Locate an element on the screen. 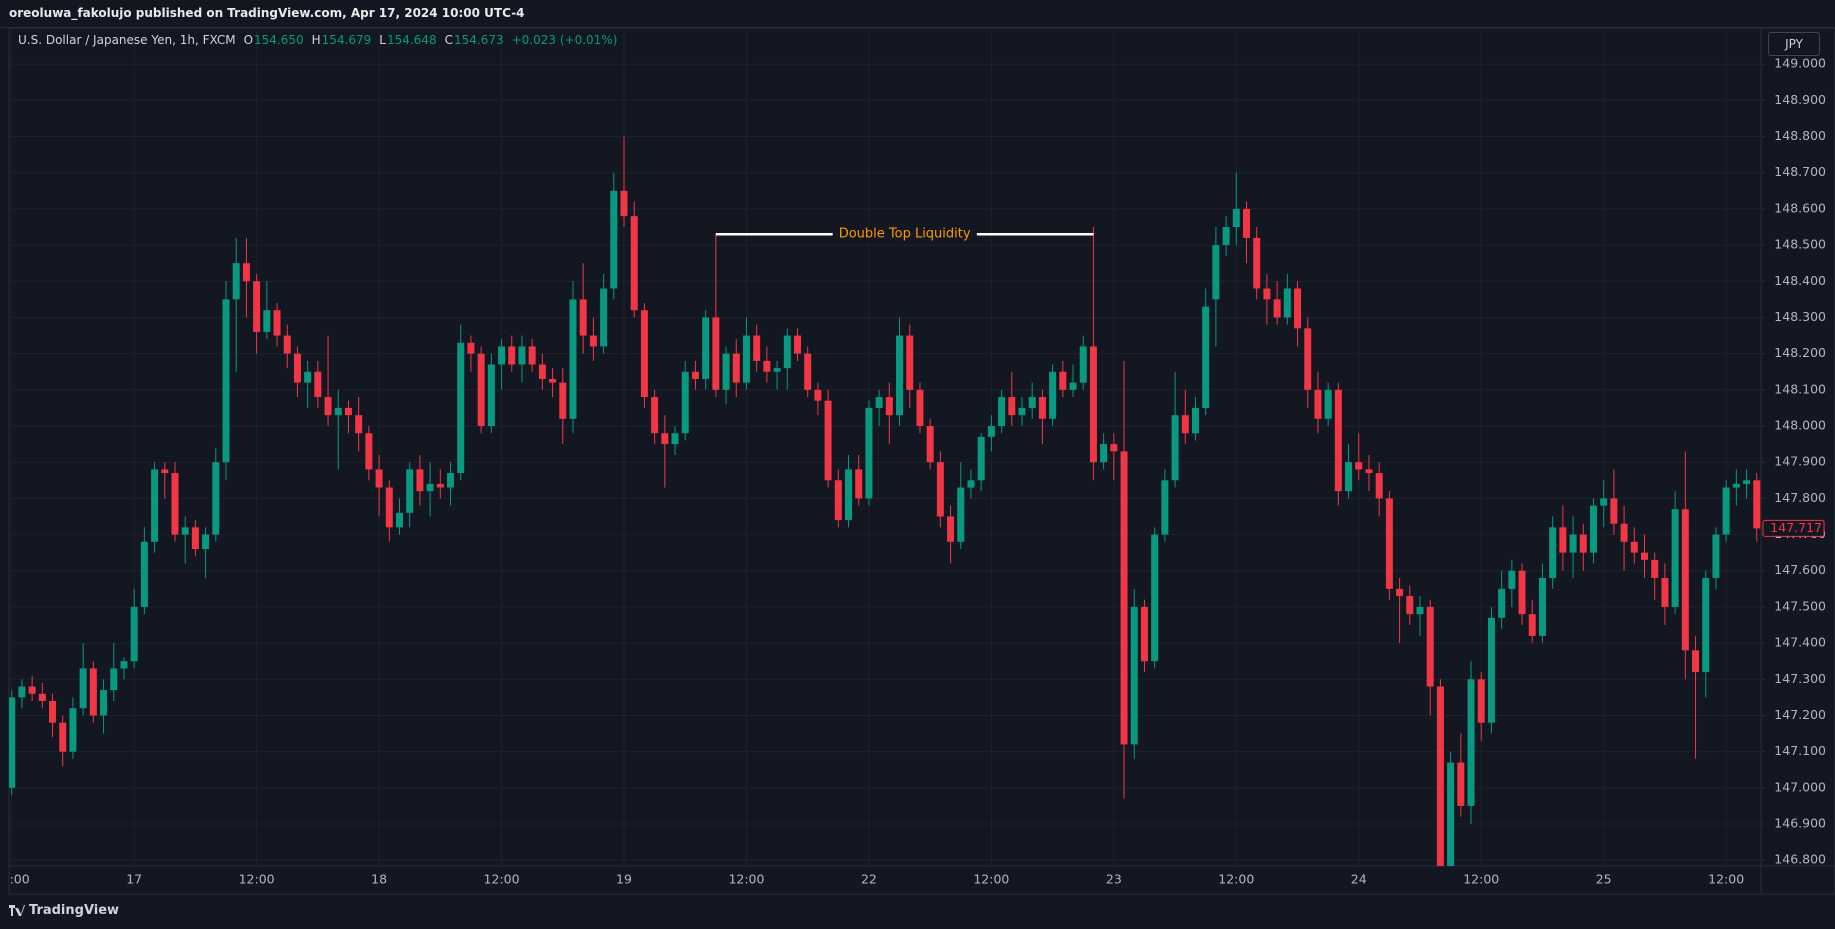  y-tick-label: 148.200 is located at coordinates (1800, 352).